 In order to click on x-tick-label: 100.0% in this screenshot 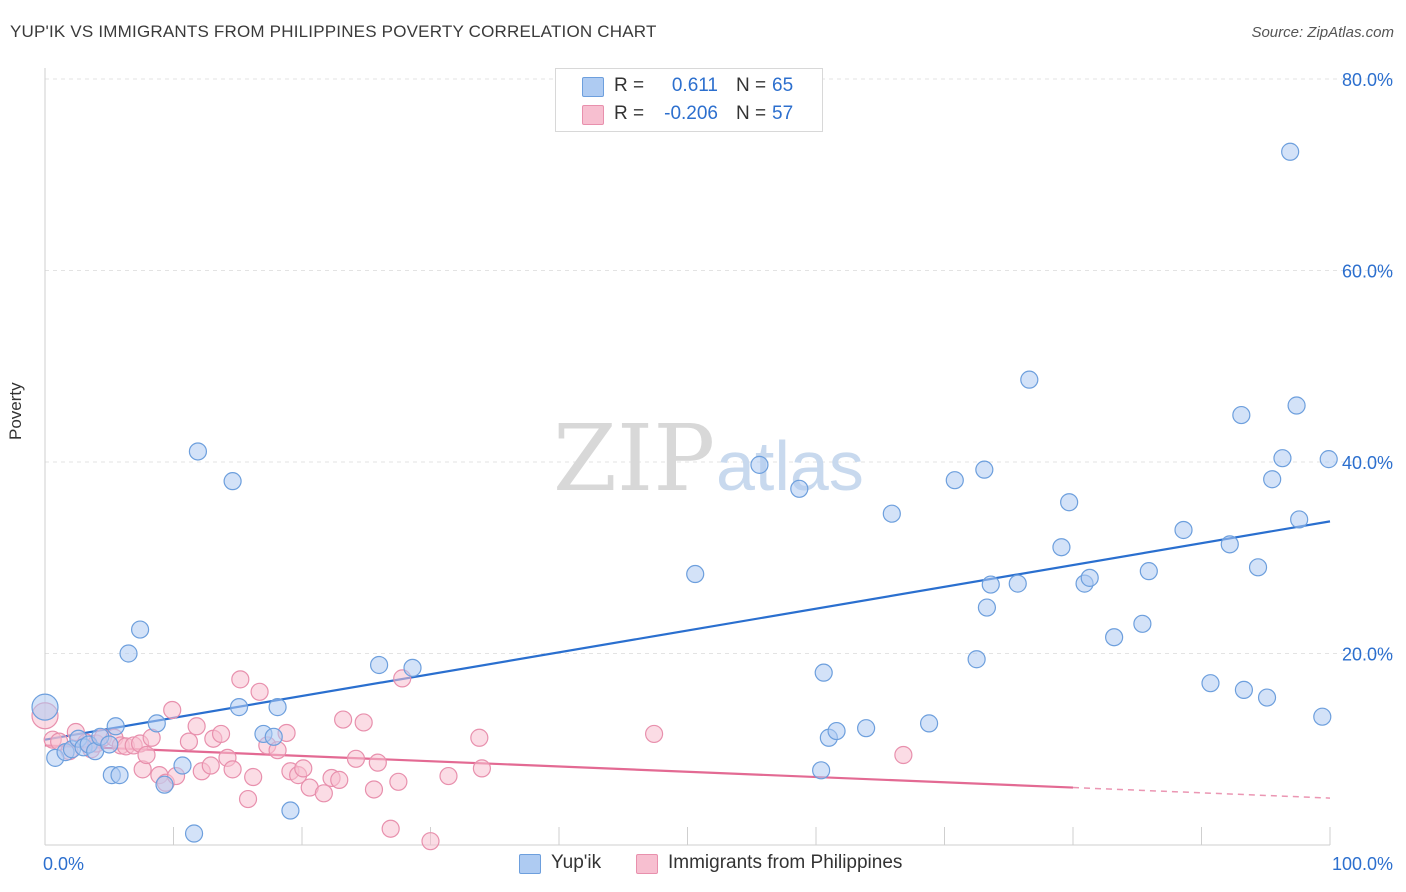, I will do `click(1362, 864)`.